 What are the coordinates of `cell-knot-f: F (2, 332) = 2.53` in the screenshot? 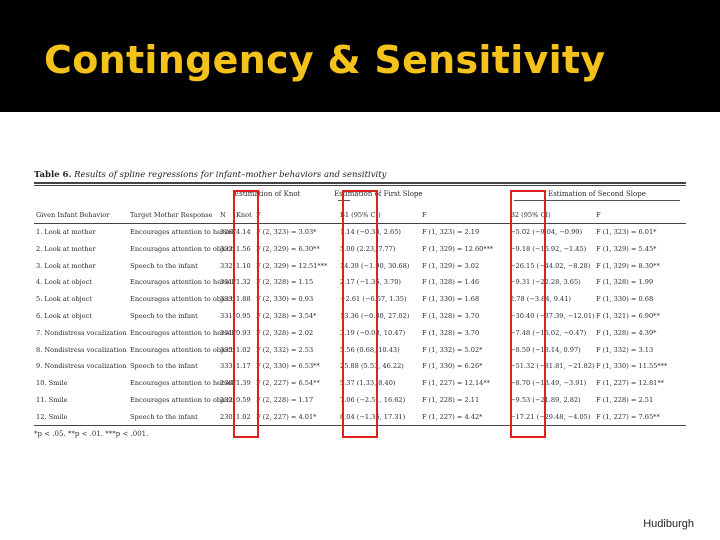 It's located at (285, 349).